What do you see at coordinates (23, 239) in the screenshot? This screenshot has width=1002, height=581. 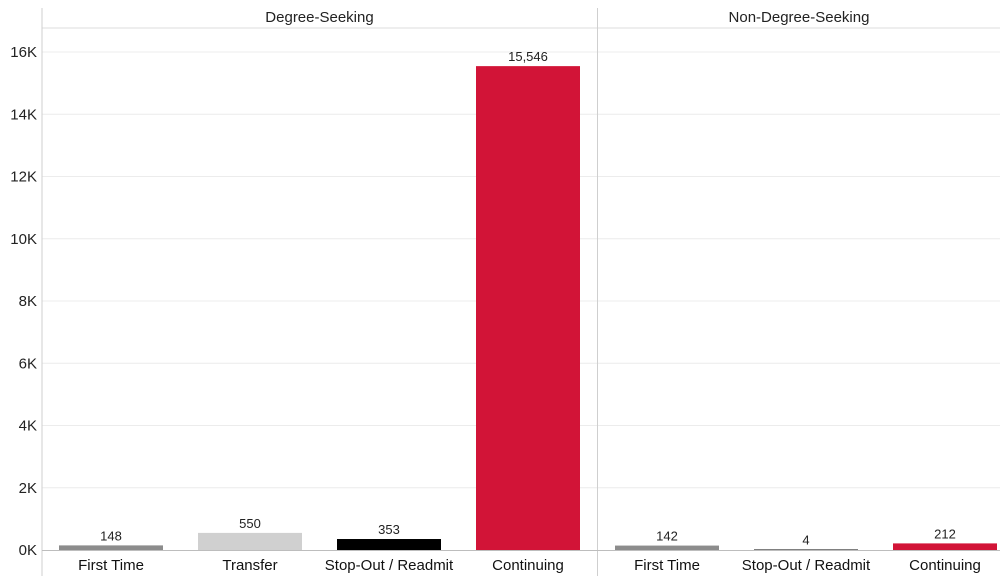 I see `y-tick-label: 10K` at bounding box center [23, 239].